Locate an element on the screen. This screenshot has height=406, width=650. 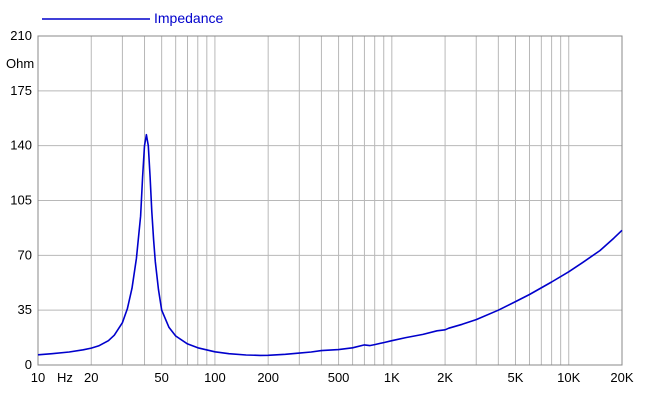
x-tick-label: 5K is located at coordinates (516, 377).